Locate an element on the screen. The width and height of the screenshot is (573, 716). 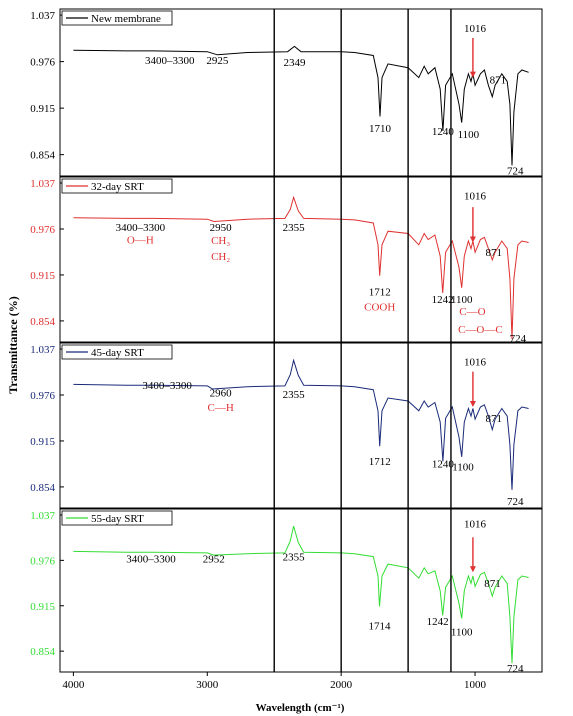
peak-label: C—O is located at coordinates (472, 312).